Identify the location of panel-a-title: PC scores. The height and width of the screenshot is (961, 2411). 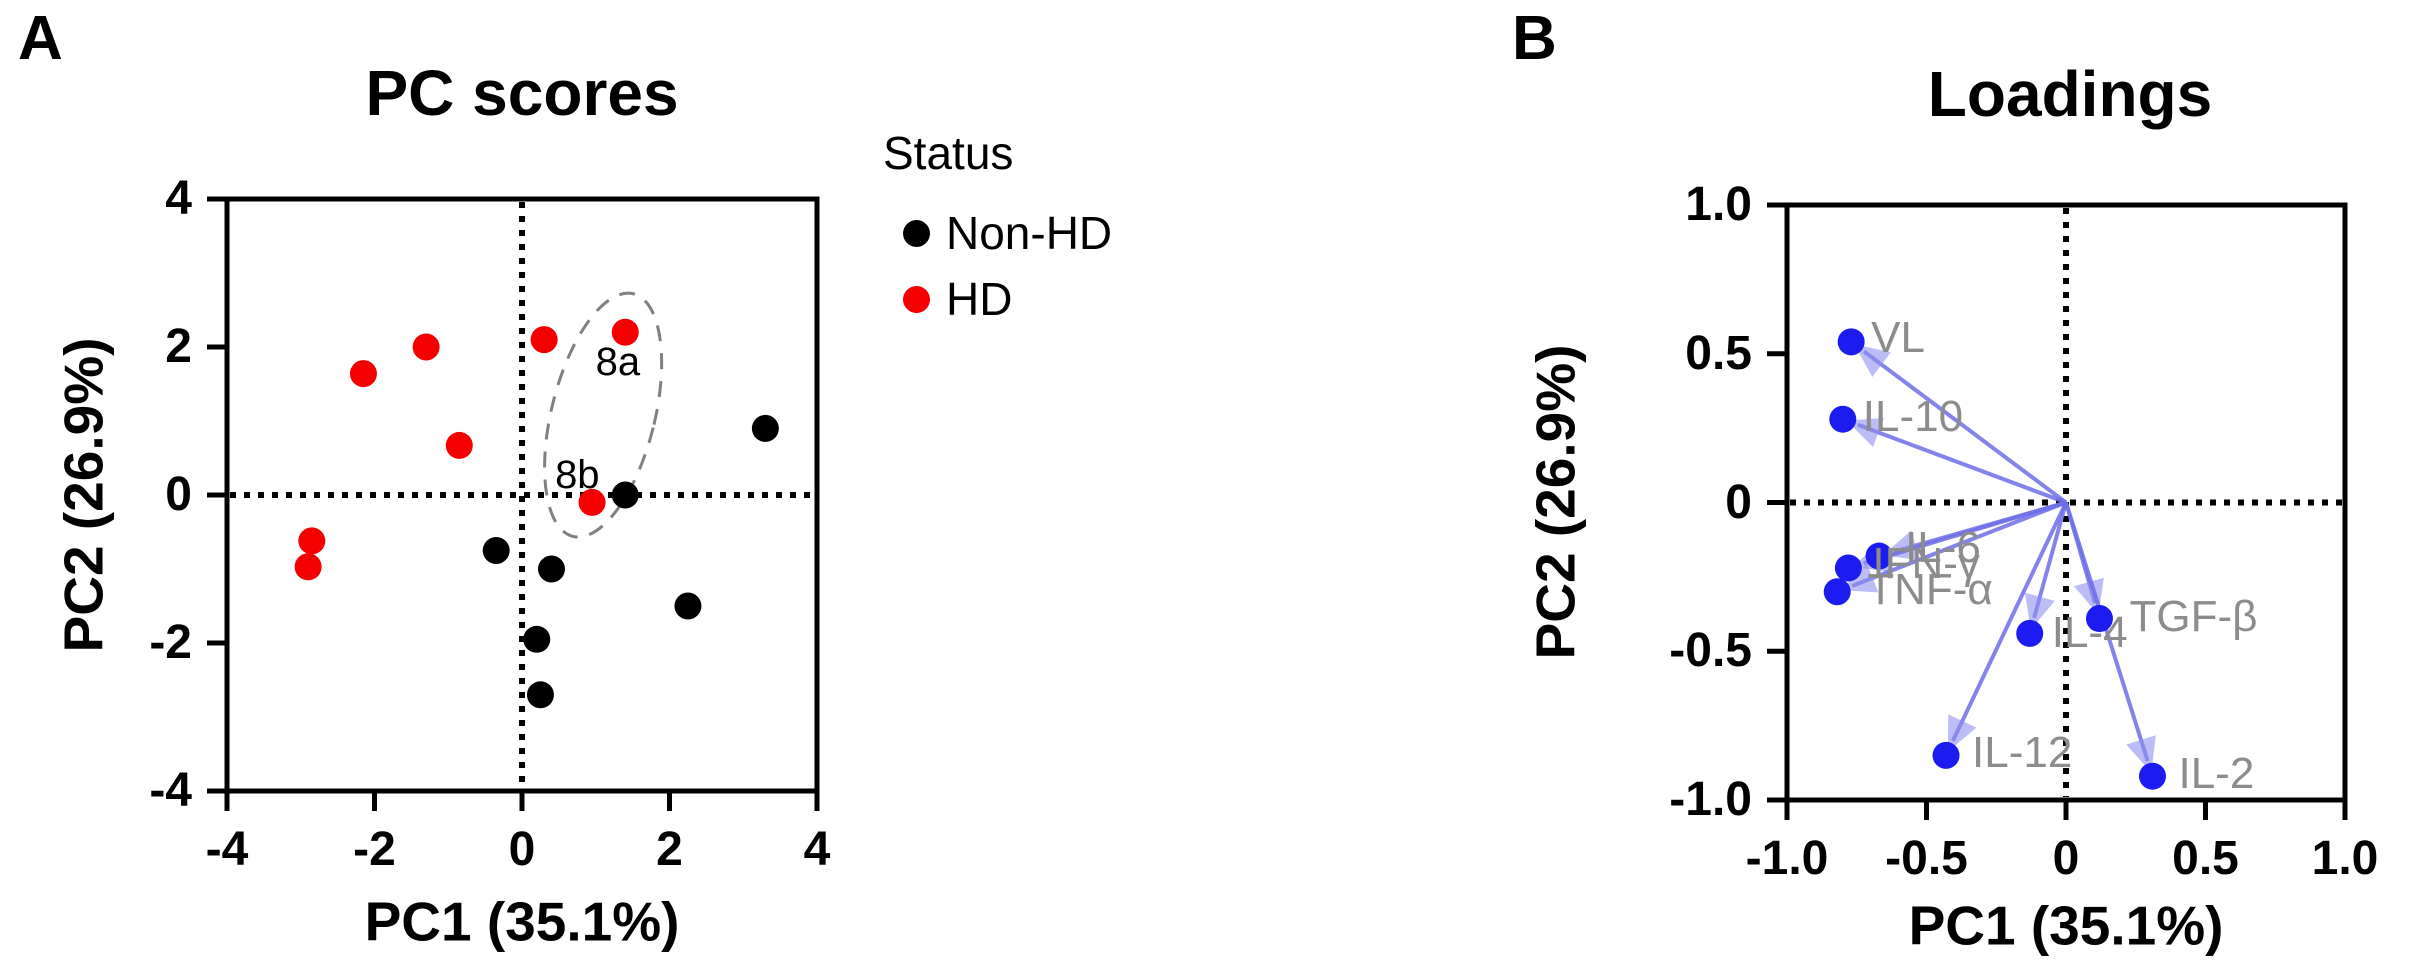
(522, 93).